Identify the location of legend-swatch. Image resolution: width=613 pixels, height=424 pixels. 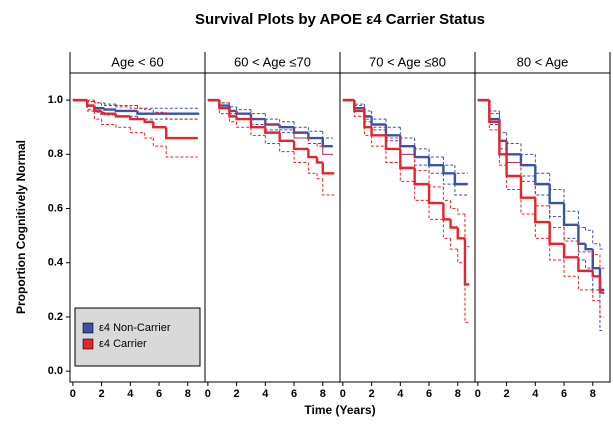
(88, 344).